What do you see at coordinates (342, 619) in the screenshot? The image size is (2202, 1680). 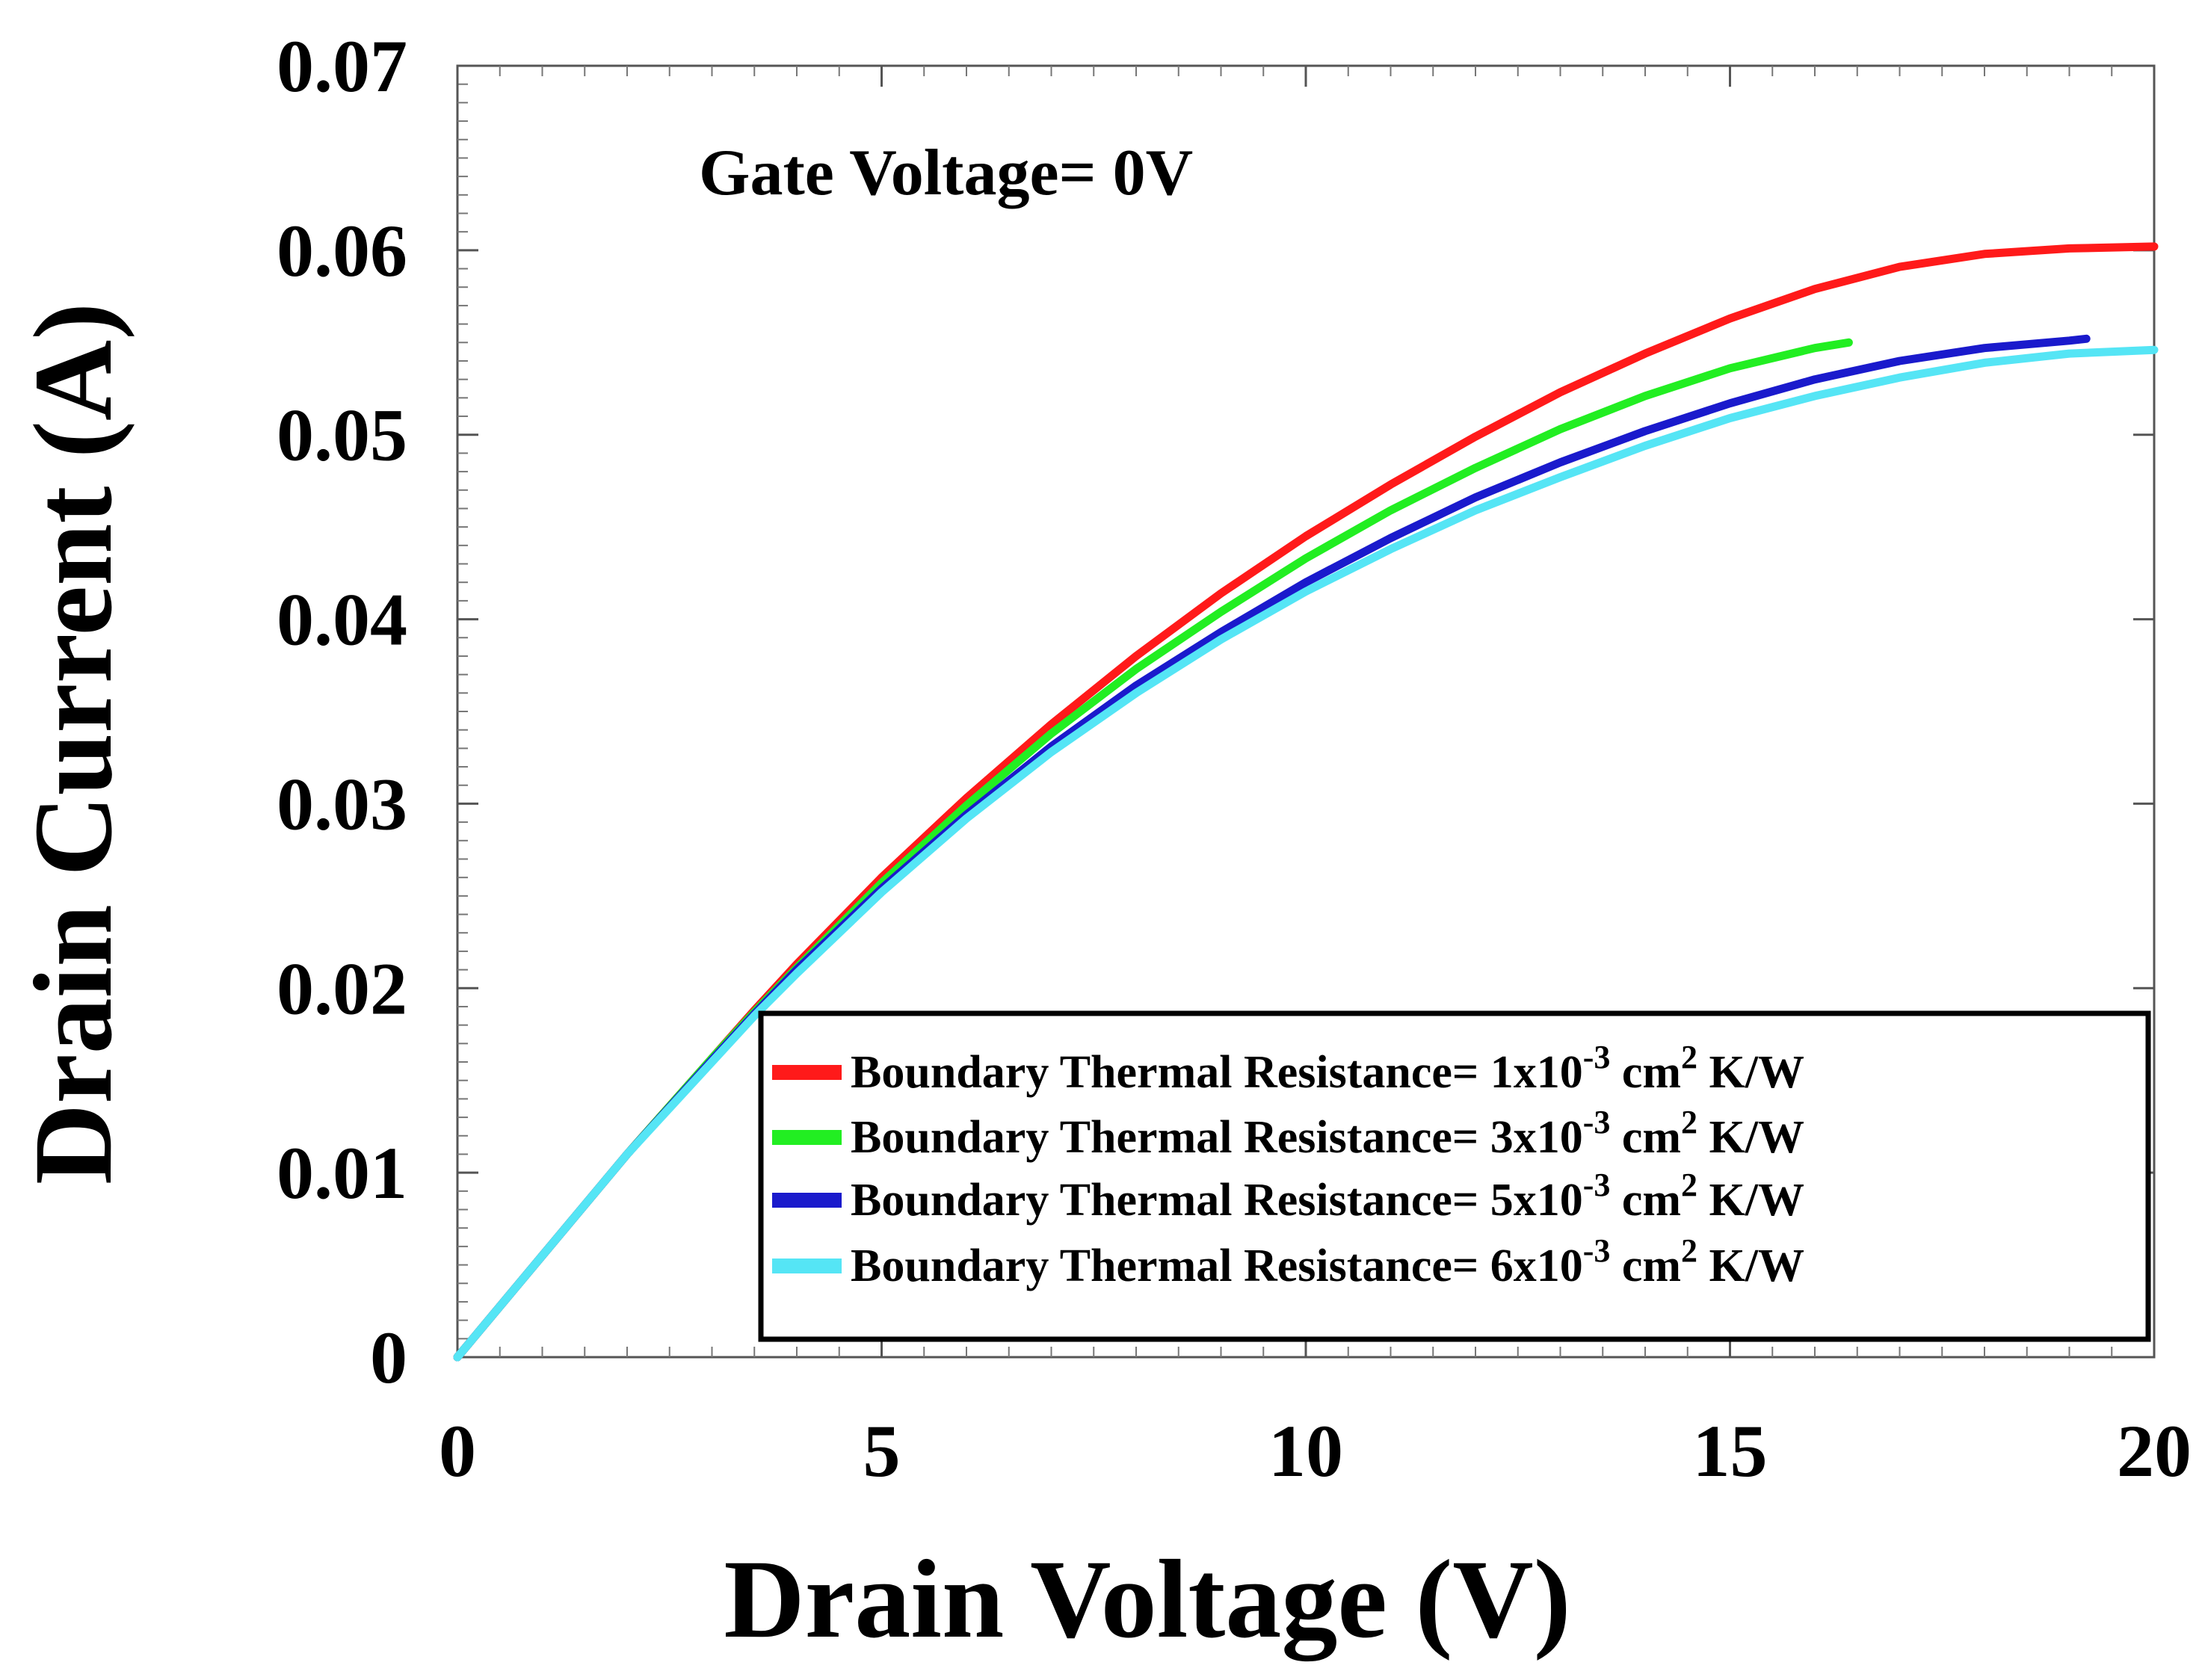 I see `y-tick-label: 0.04` at bounding box center [342, 619].